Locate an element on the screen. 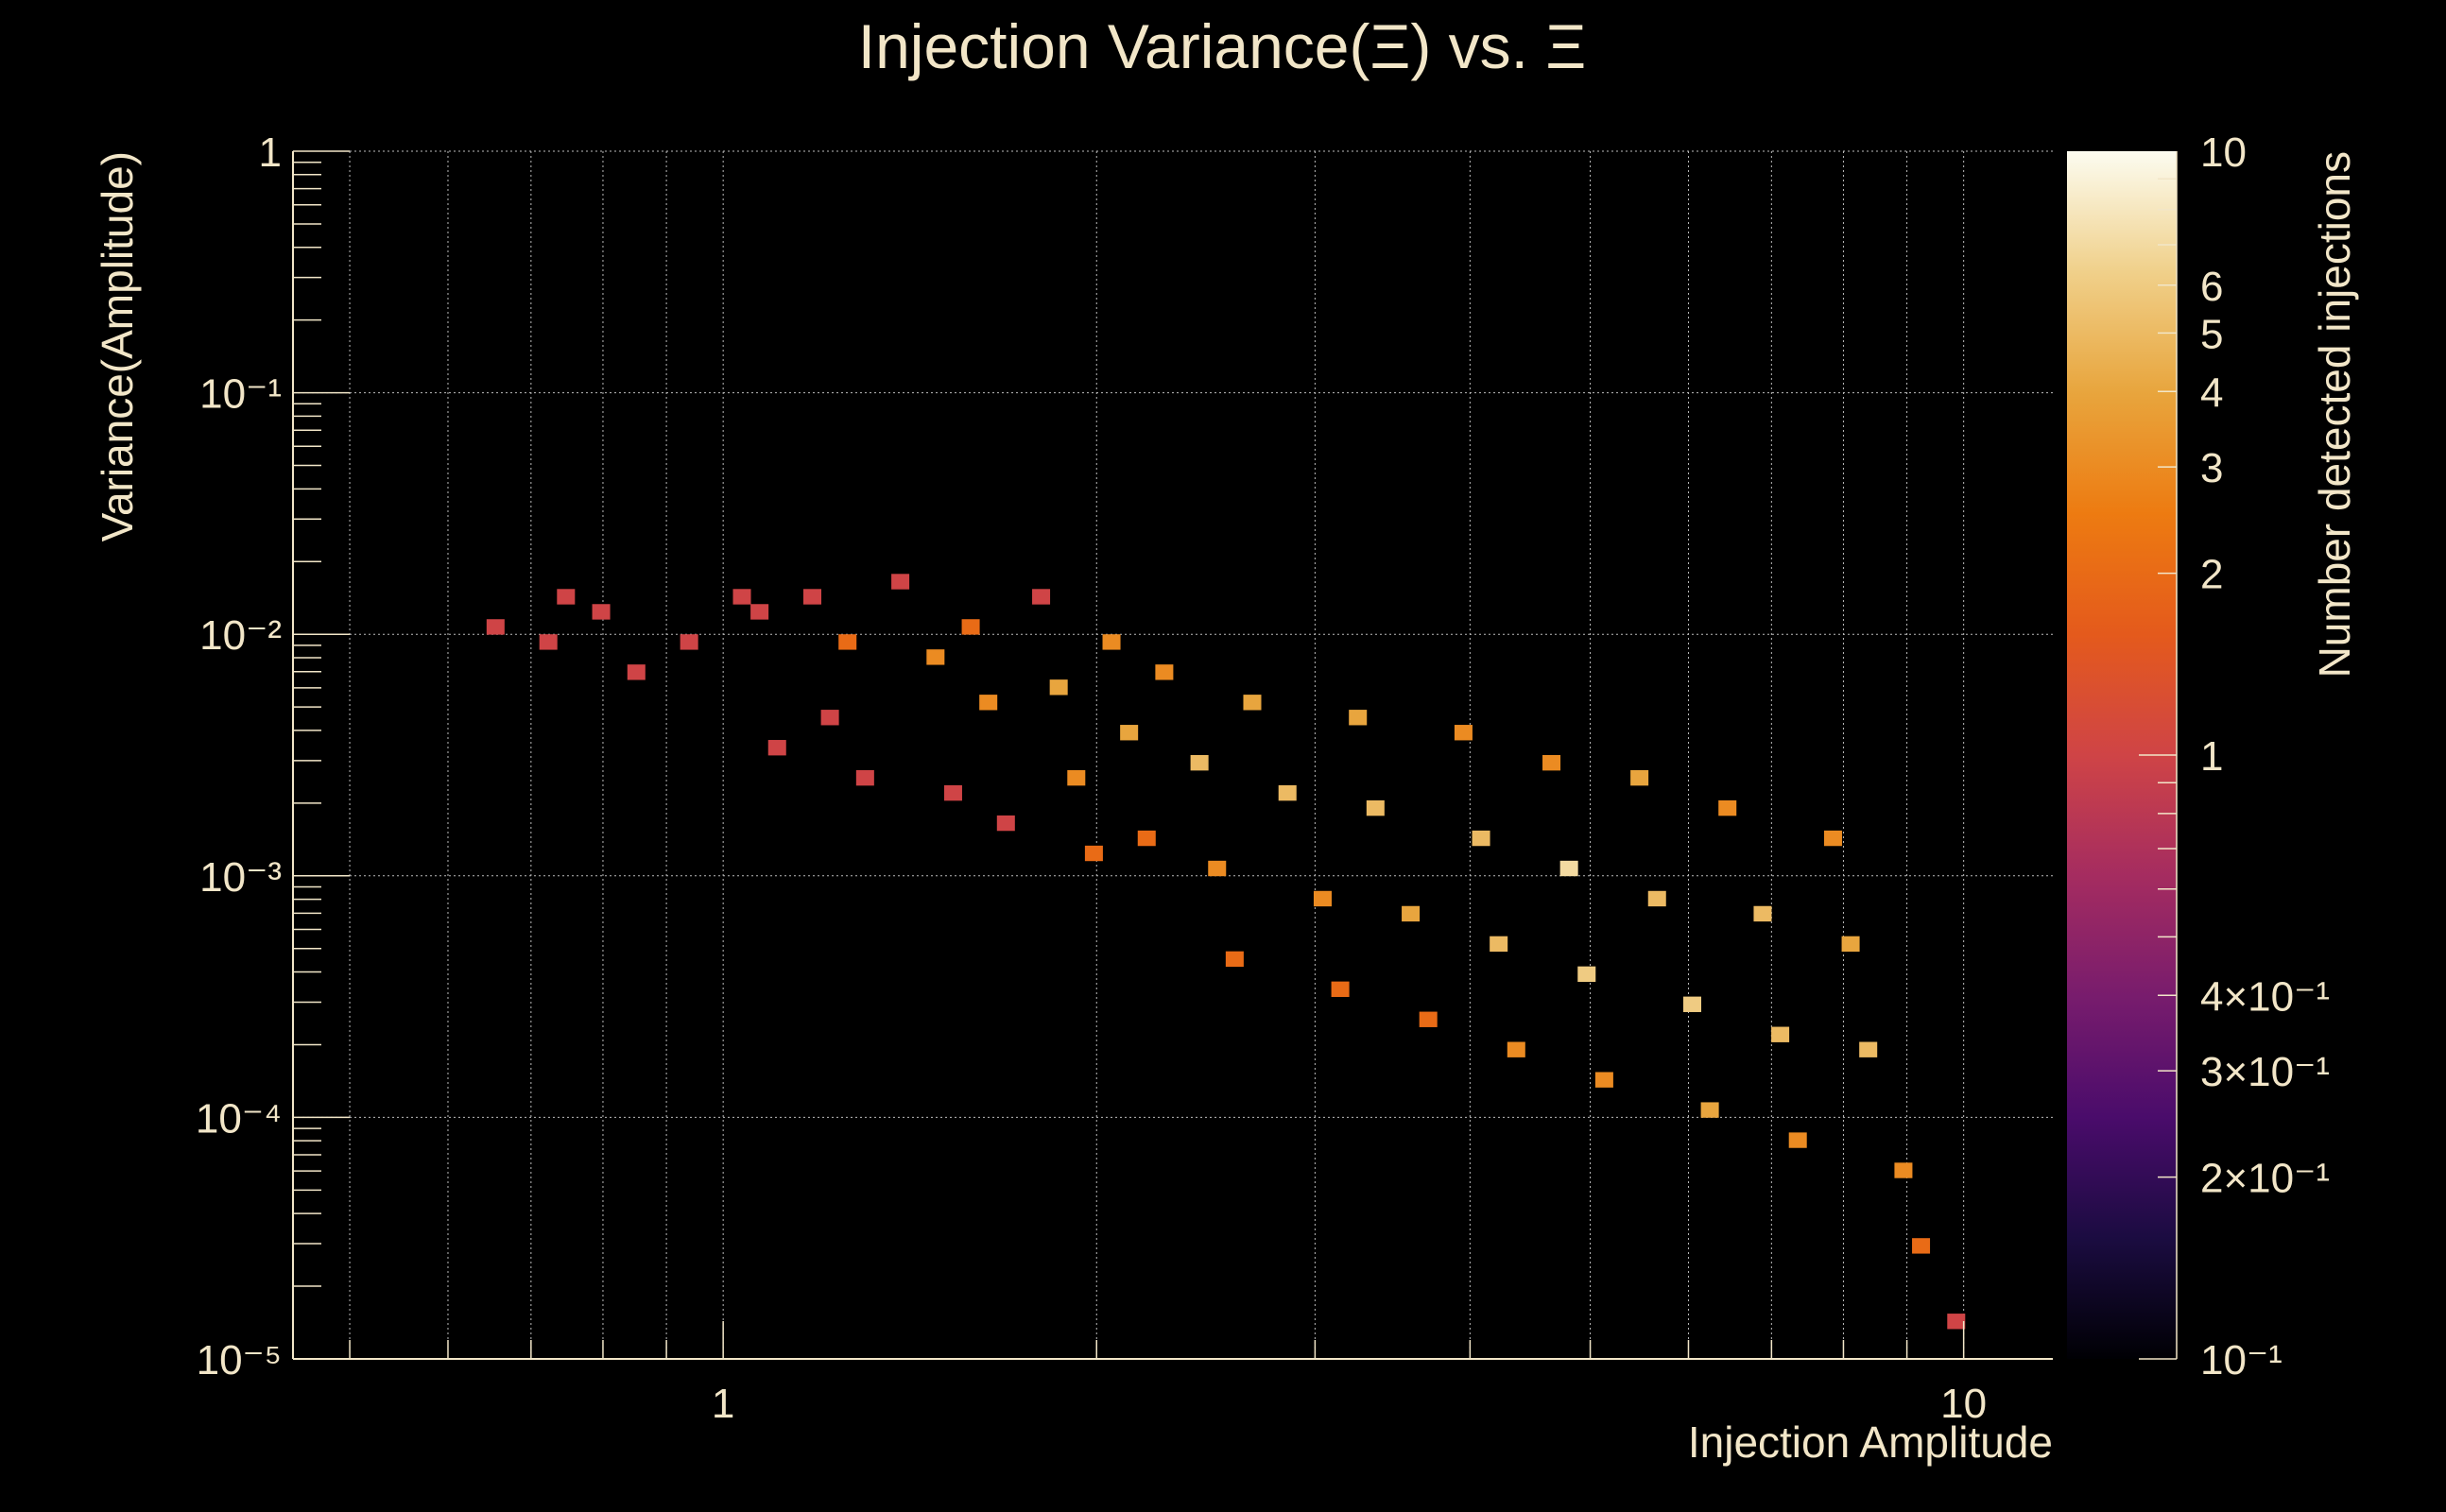  colorbar-tick-label: 2 is located at coordinates (2211, 575).